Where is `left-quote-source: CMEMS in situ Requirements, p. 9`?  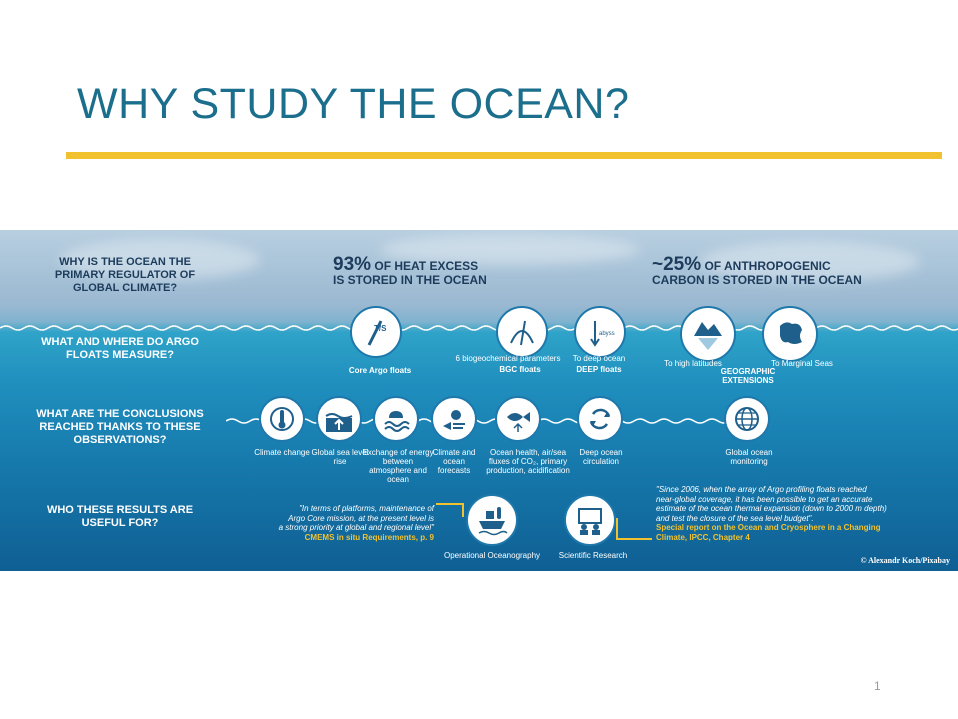 left-quote-source: CMEMS in situ Requirements, p. 9 is located at coordinates (369, 537).